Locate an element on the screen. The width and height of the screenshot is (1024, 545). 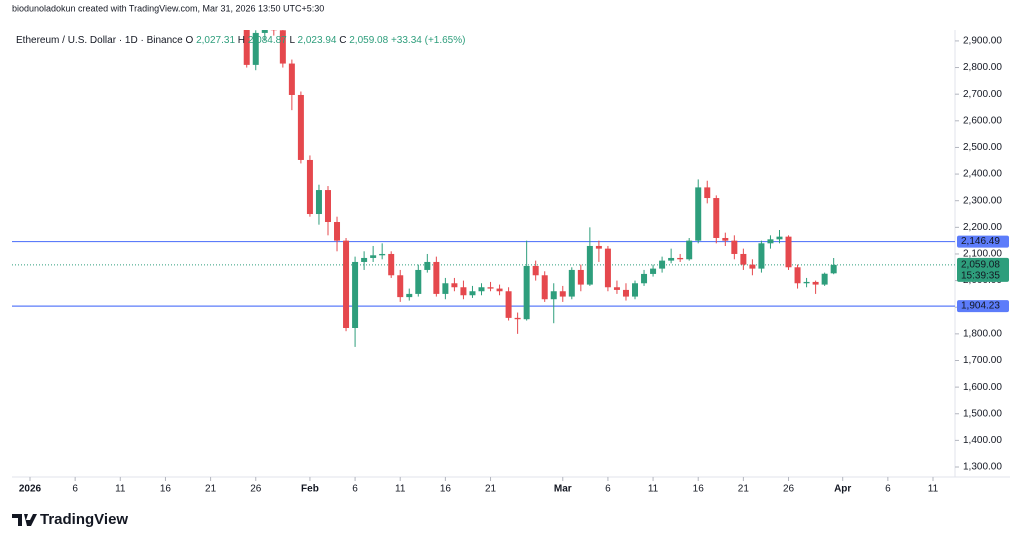
y-tick-label: 2,300.00 is located at coordinates (982, 200).